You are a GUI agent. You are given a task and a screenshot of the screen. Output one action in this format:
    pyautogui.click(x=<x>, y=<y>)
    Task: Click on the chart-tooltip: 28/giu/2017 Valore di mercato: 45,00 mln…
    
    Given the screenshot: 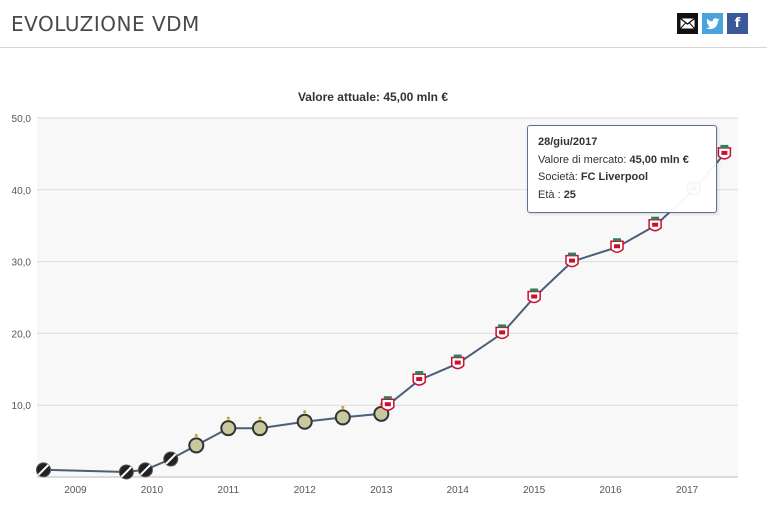 What is the action you would take?
    pyautogui.click(x=622, y=169)
    